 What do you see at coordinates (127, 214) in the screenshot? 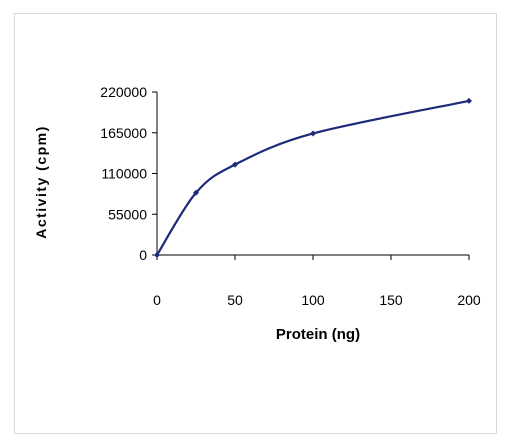
I see `y-tick-label: 55000` at bounding box center [127, 214].